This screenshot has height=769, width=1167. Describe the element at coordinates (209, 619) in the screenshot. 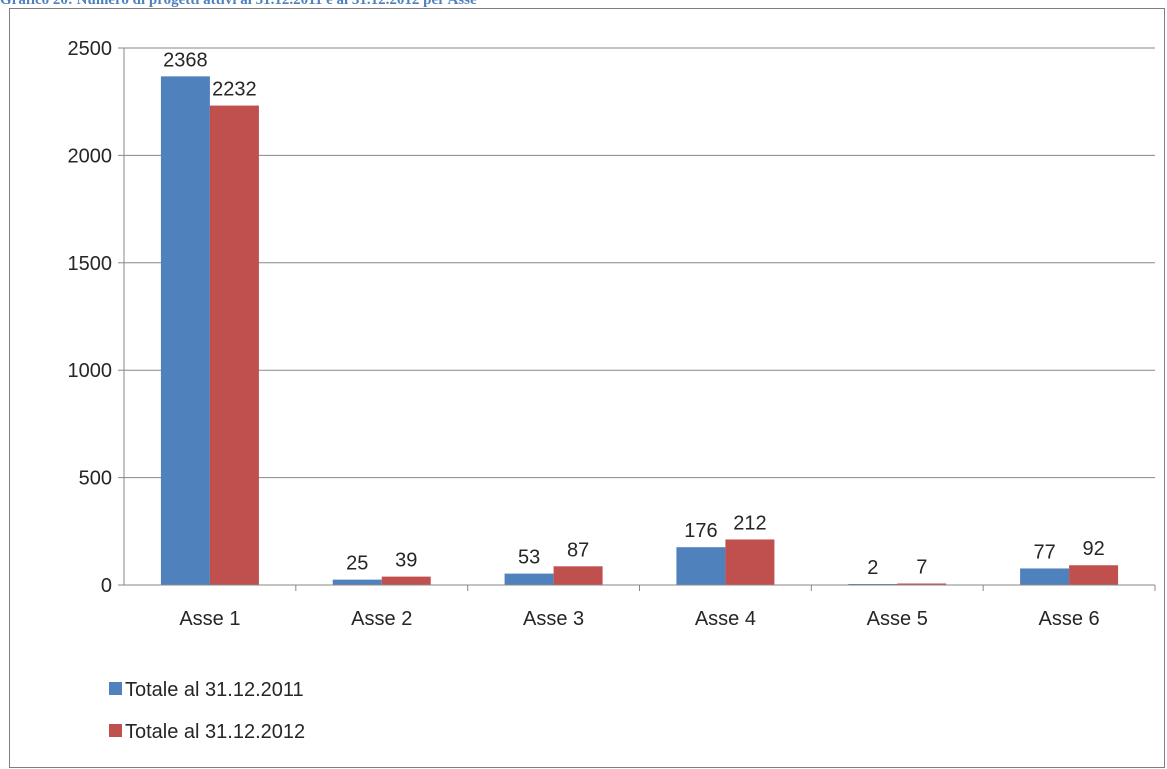

I see `x-tick-label: Asse 1` at that location.